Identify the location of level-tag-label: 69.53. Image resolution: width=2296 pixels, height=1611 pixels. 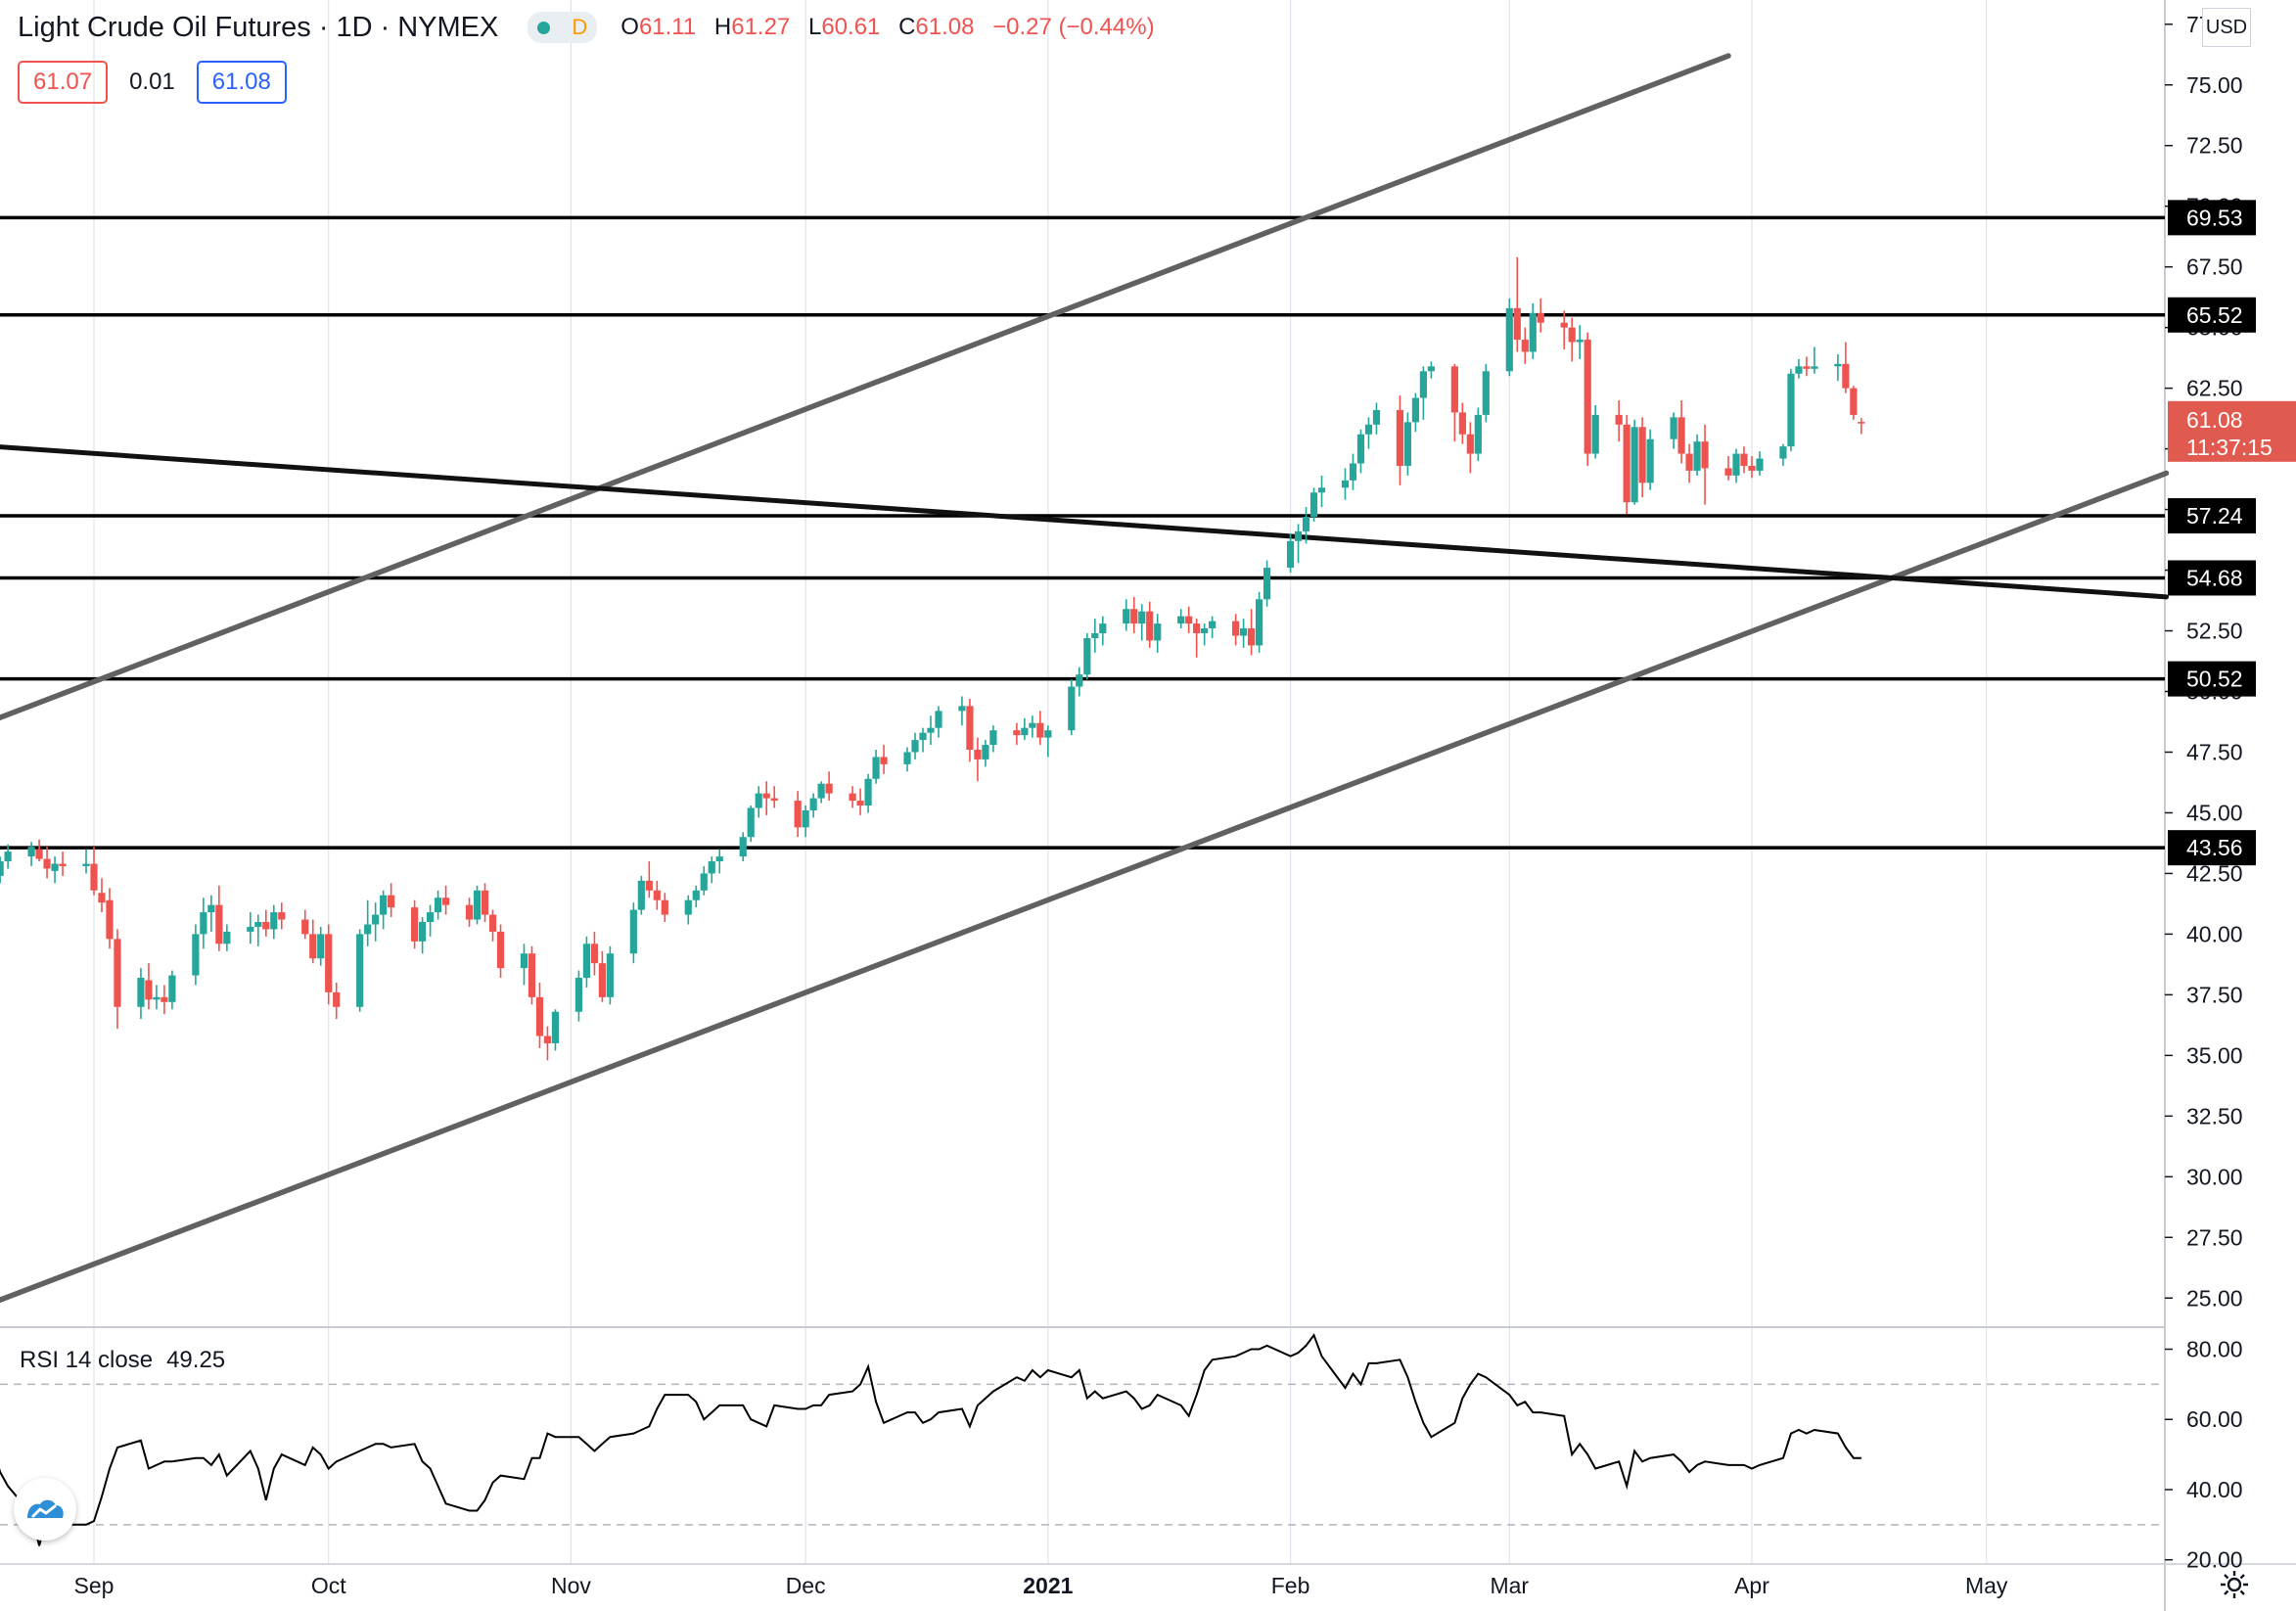
(2214, 217).